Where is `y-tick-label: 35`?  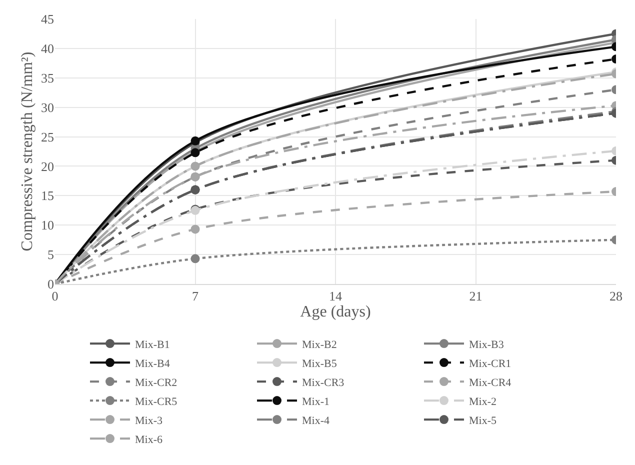 y-tick-label: 35 is located at coordinates (47, 78).